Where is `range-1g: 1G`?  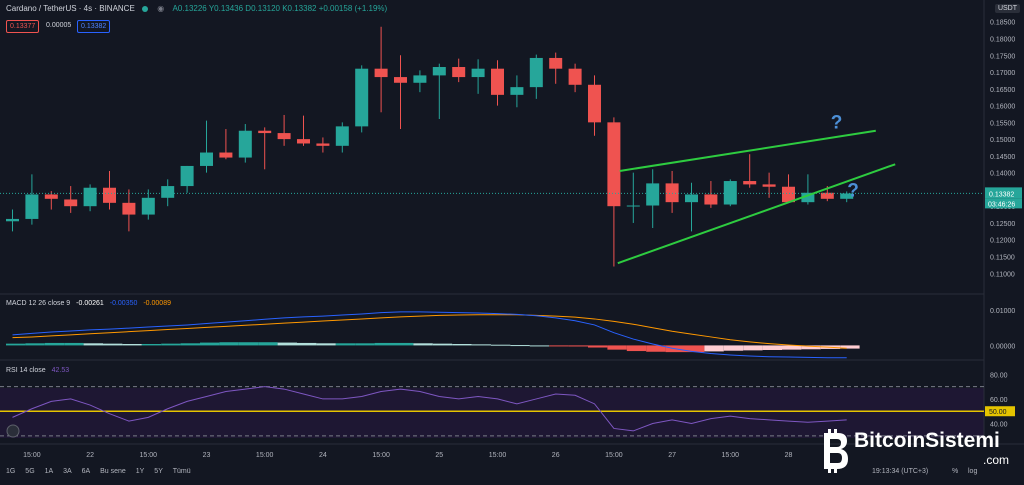 range-1g: 1G is located at coordinates (11, 471).